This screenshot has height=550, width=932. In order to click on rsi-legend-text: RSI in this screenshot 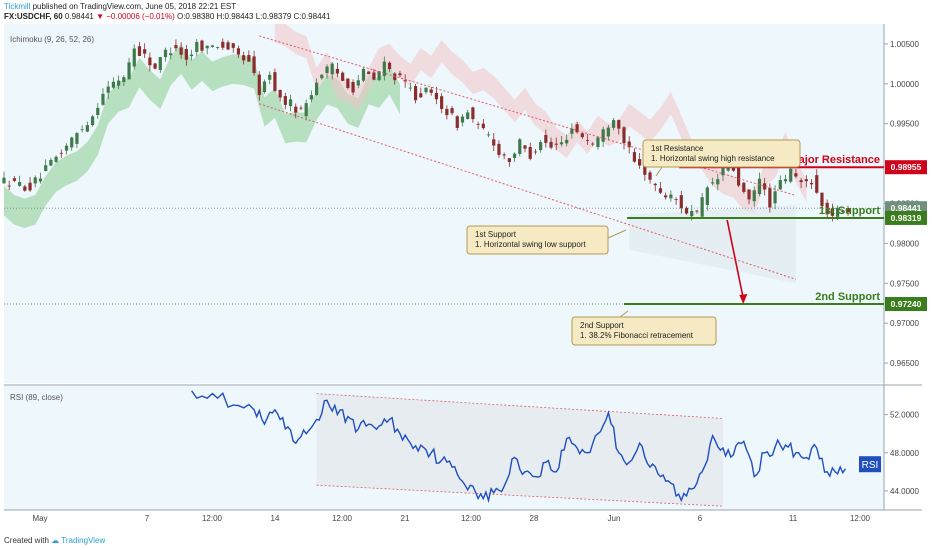, I will do `click(870, 465)`.